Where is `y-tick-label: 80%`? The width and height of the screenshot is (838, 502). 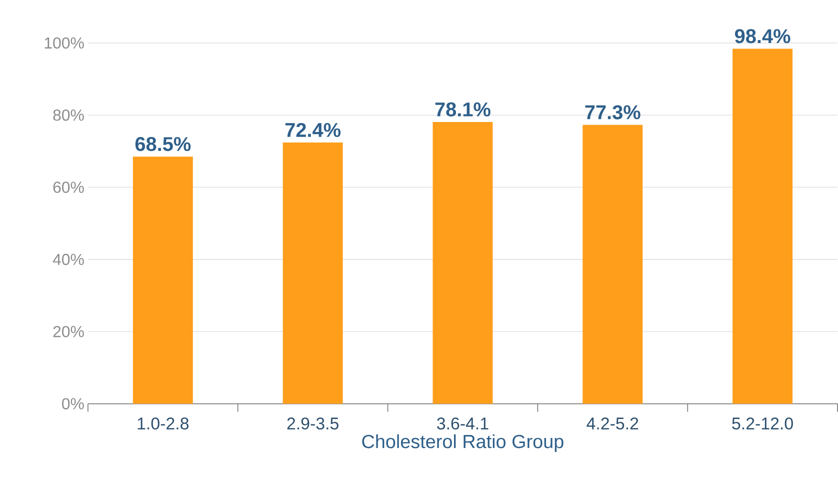 y-tick-label: 80% is located at coordinates (68, 115).